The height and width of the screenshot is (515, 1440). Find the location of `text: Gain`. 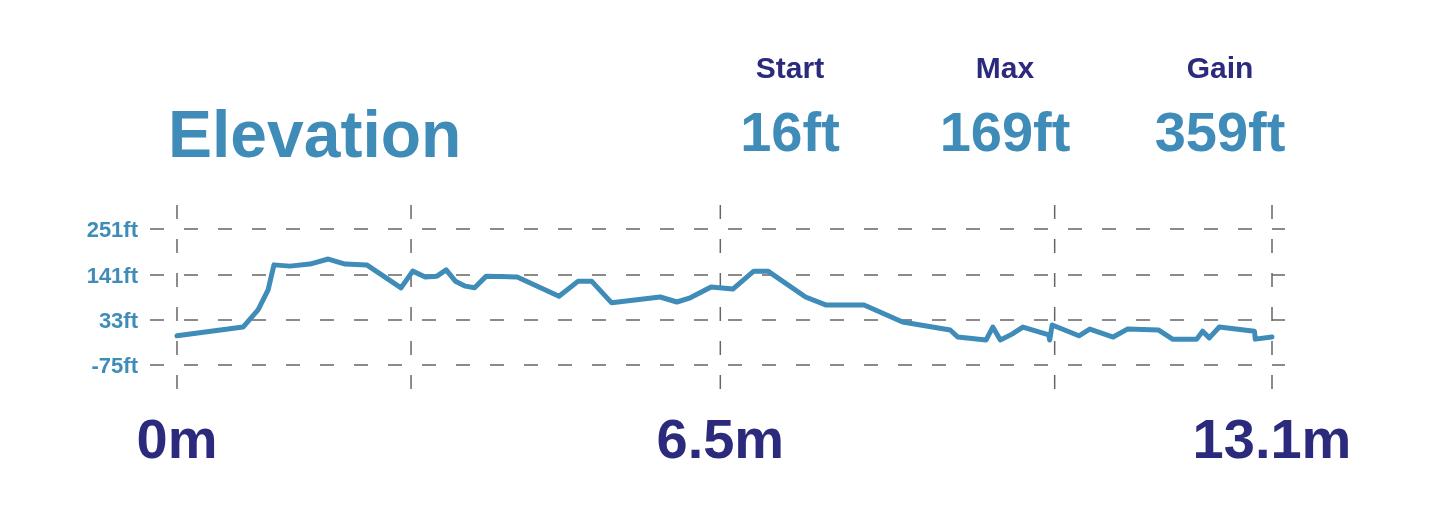

text: Gain is located at coordinates (1220, 67).